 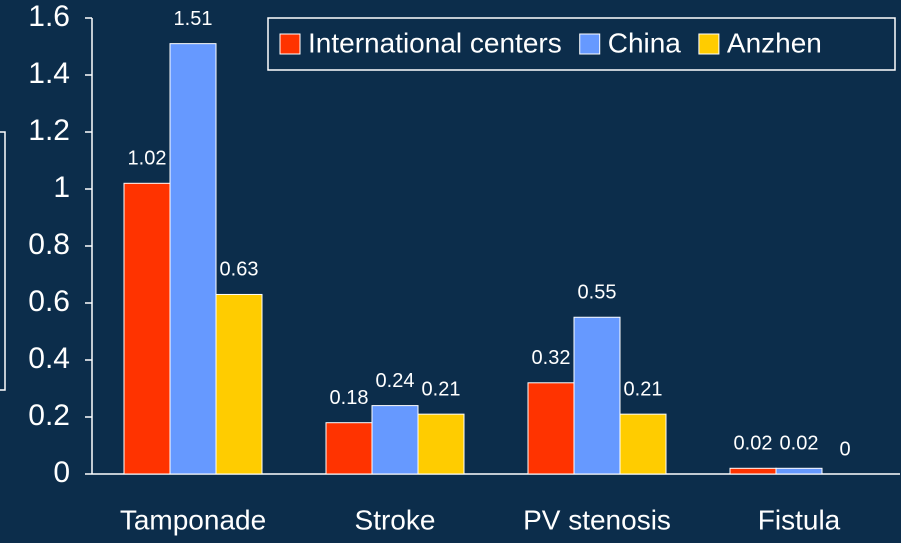 I want to click on y-tick-label: 1, so click(x=61, y=187).